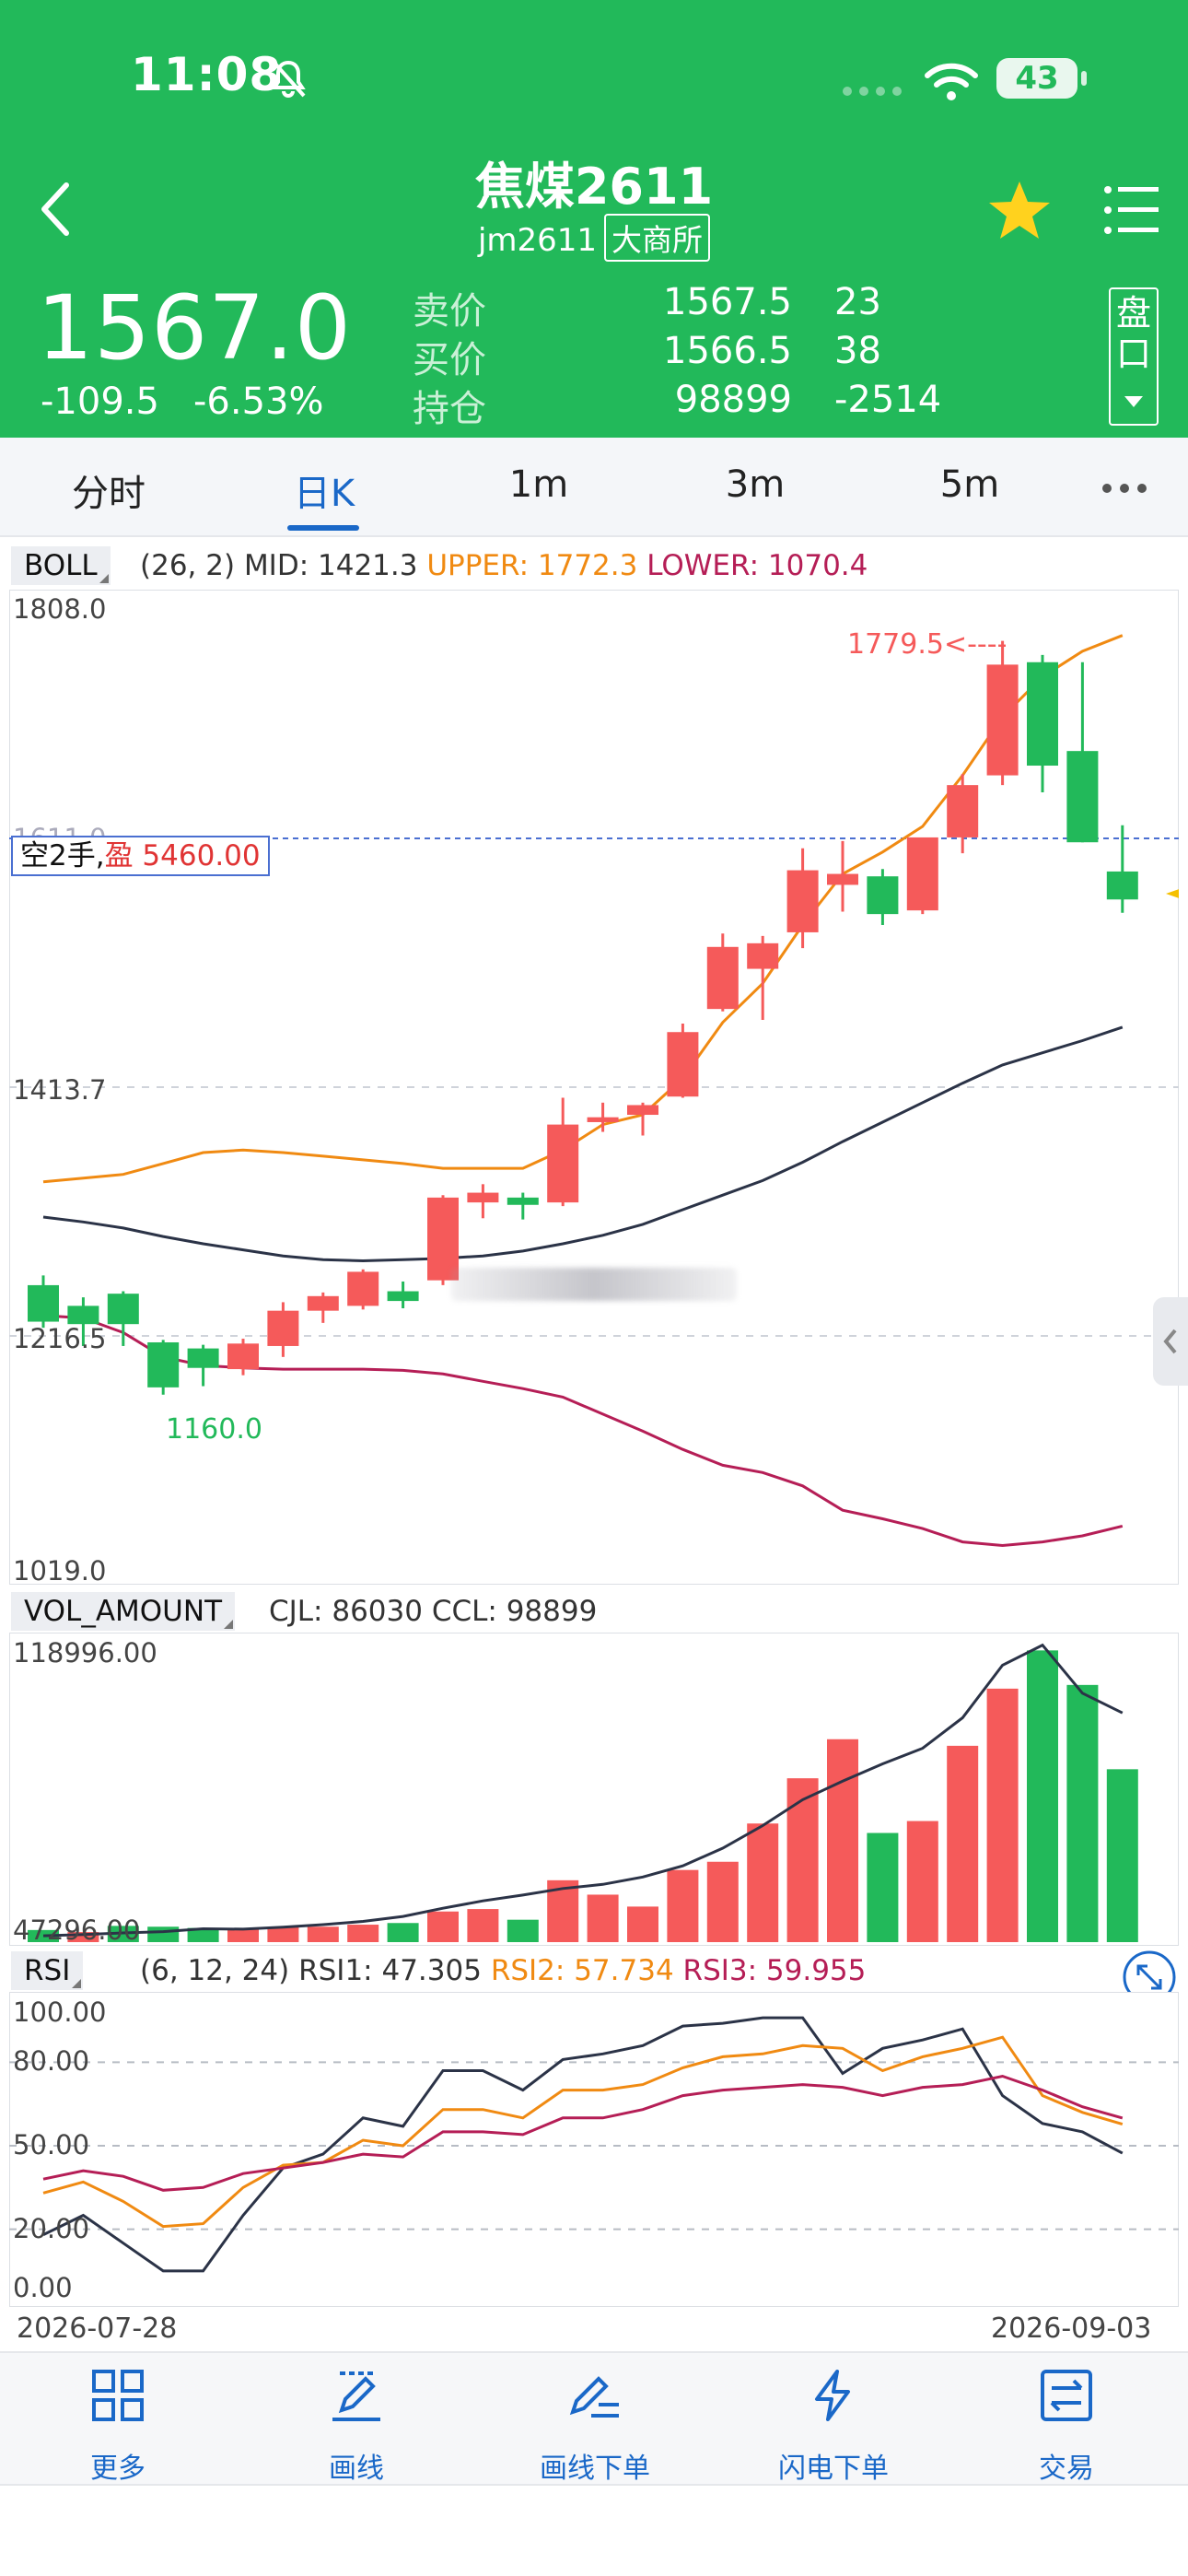 The height and width of the screenshot is (2576, 1188). Describe the element at coordinates (538, 484) in the screenshot. I see `tab-1m: 1m` at that location.